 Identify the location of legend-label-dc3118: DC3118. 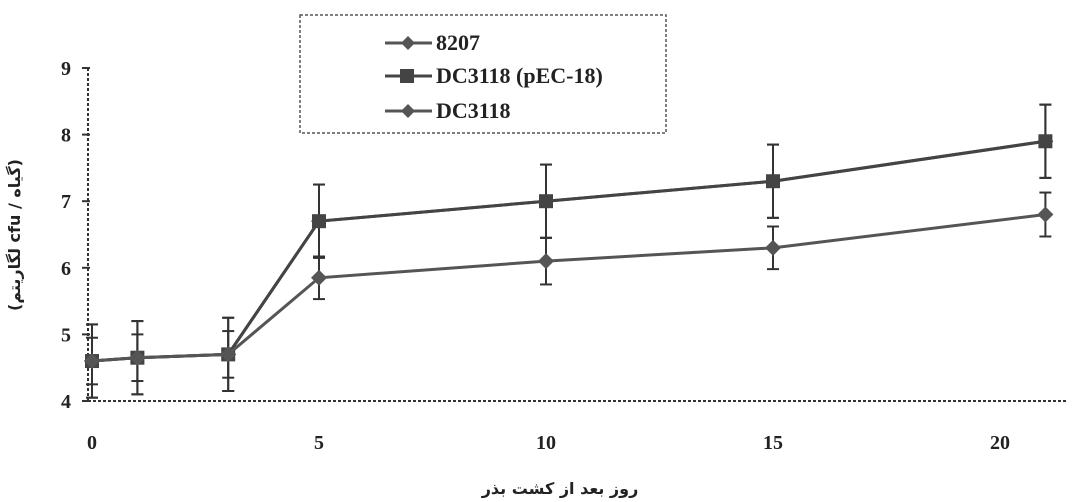
(473, 110).